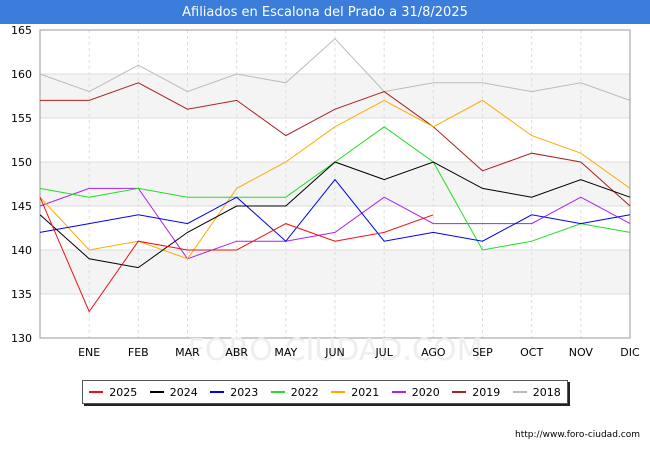 Image resolution: width=650 pixels, height=450 pixels. I want to click on legend-item-2020: 2020, so click(415, 392).